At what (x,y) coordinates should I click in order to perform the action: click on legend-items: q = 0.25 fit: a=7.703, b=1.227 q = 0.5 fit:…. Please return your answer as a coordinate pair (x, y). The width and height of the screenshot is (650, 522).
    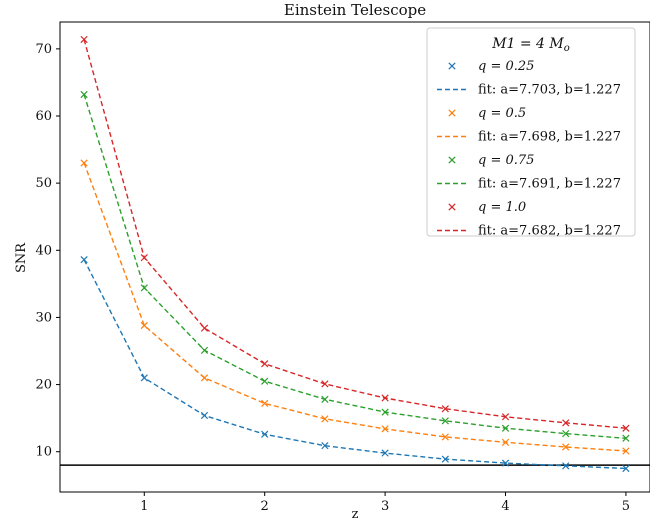
    Looking at the image, I should click on (529, 149).